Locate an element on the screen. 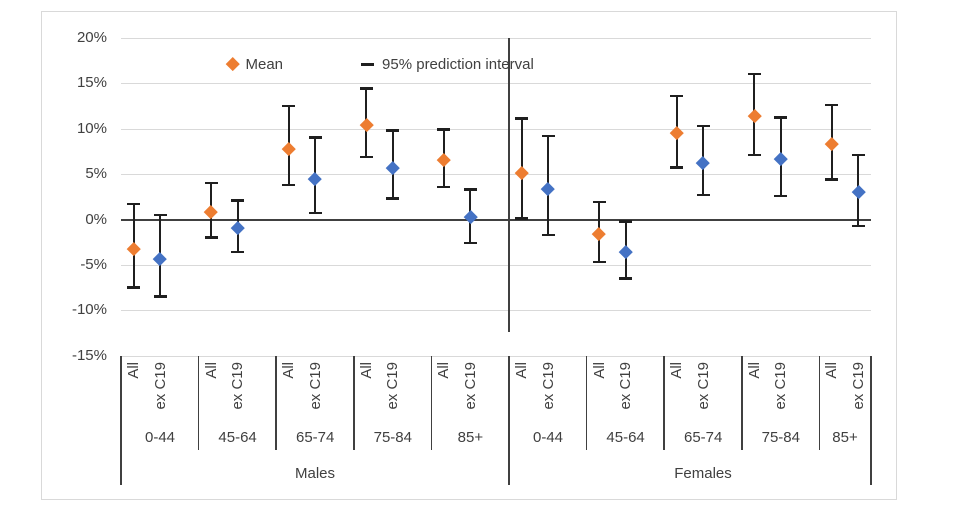  chart-legend: Mean 95% prediction interval is located at coordinates (380, 64).